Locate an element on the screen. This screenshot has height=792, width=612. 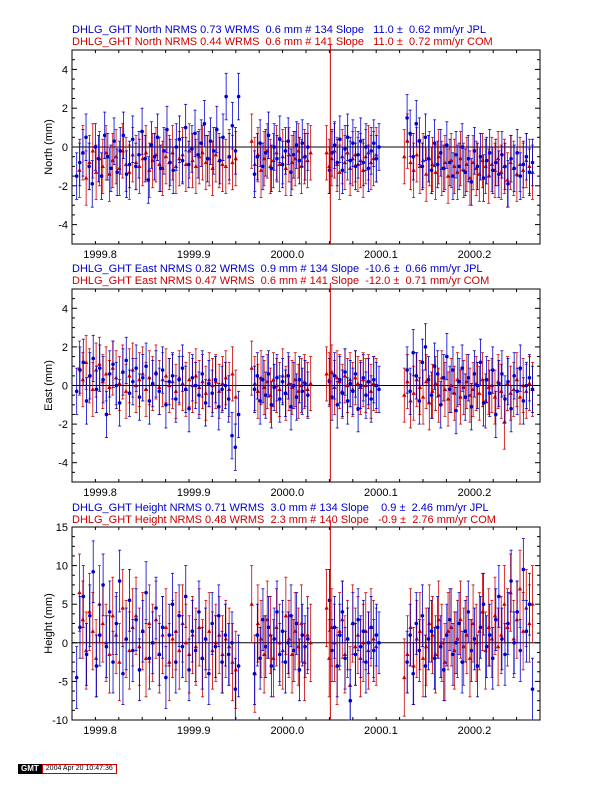
y-axis-label: Height (mm) is located at coordinates (49, 623).